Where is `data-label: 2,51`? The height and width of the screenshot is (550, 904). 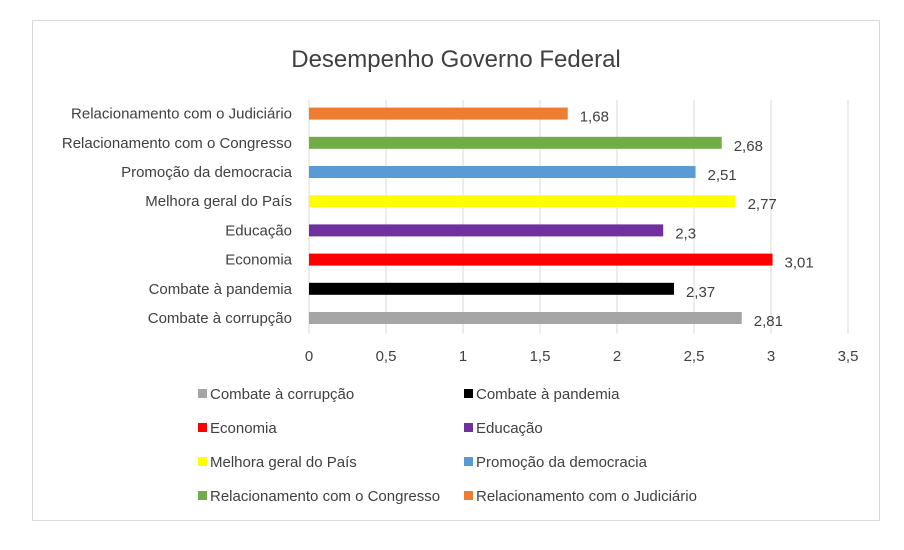 data-label: 2,51 is located at coordinates (722, 175).